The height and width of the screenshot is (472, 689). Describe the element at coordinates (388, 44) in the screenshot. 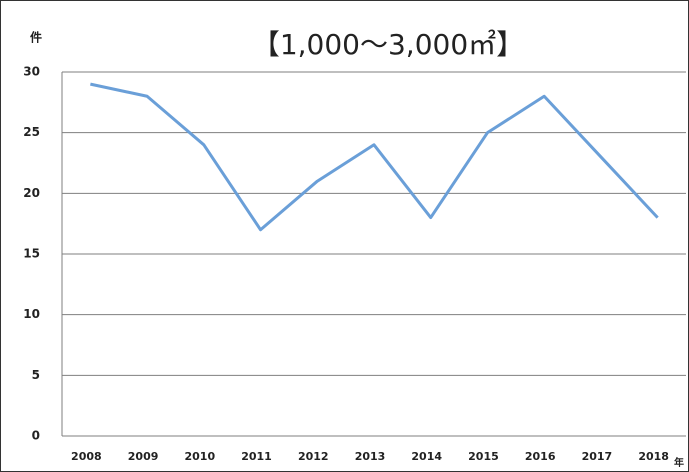

I see `chart-title: 【1,000～3,000㎡】` at that location.